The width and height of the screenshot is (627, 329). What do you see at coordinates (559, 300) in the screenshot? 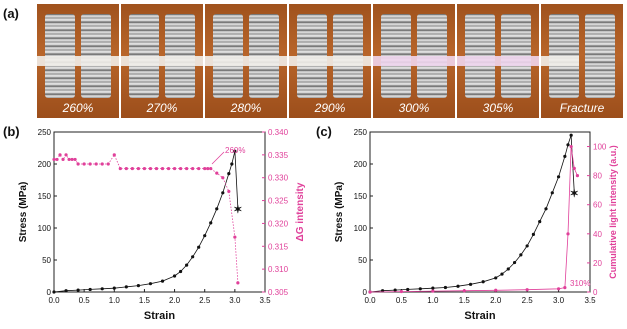
I see `x-tick-label: 3.0` at bounding box center [559, 300].